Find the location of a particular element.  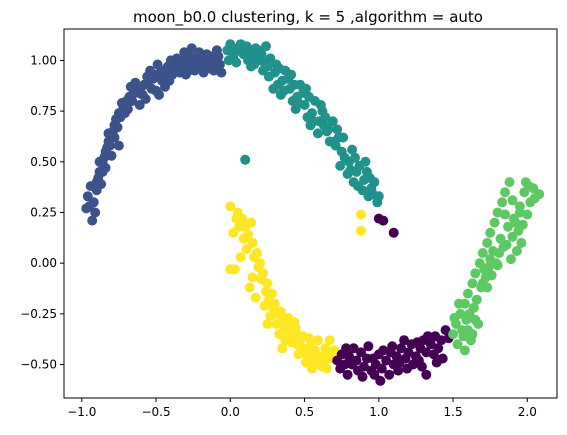

y-tick-label: 0.00 is located at coordinates (43, 263).